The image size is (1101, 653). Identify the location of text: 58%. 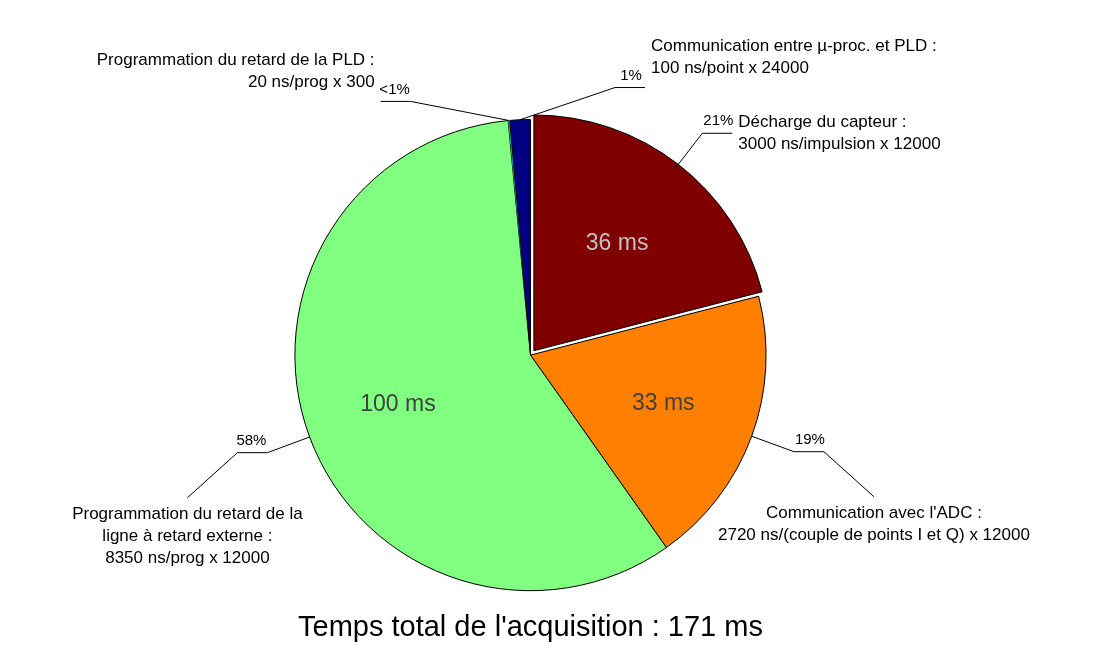
(251, 439).